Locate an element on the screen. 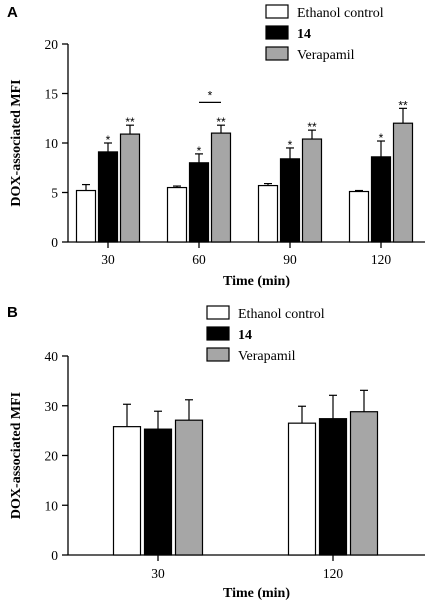 This screenshot has width=433, height=606. y-tick-label: 30 is located at coordinates (52, 406).